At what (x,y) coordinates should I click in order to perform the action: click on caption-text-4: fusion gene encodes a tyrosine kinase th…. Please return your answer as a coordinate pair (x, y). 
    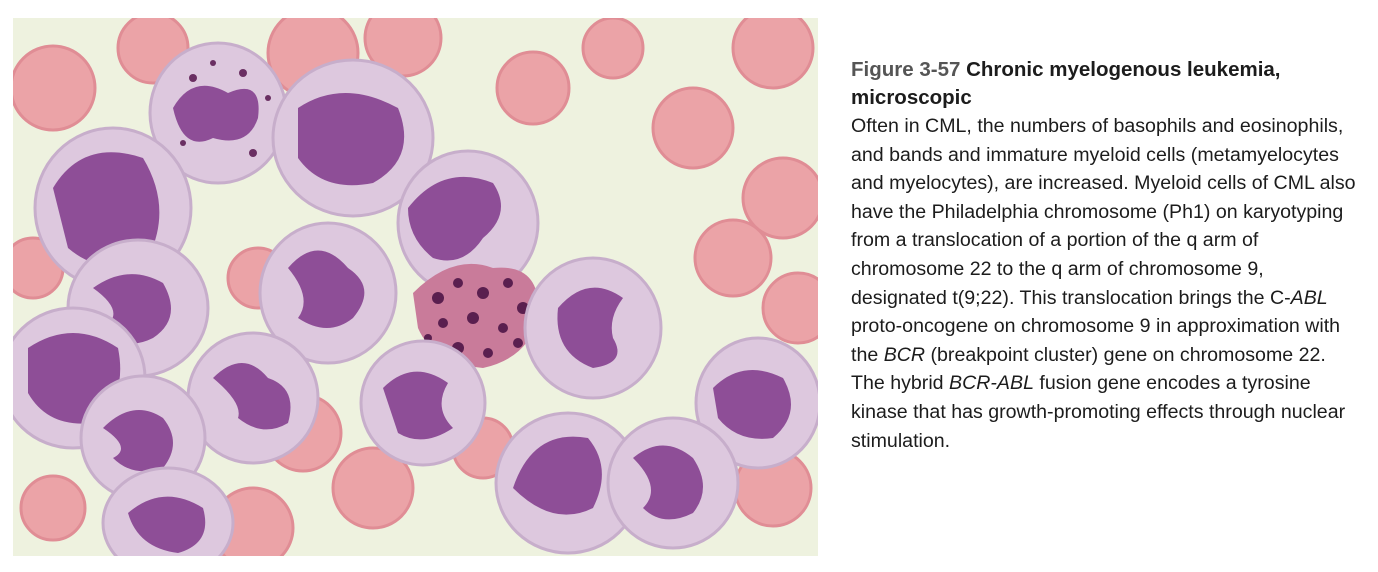
    Looking at the image, I should click on (1098, 412).